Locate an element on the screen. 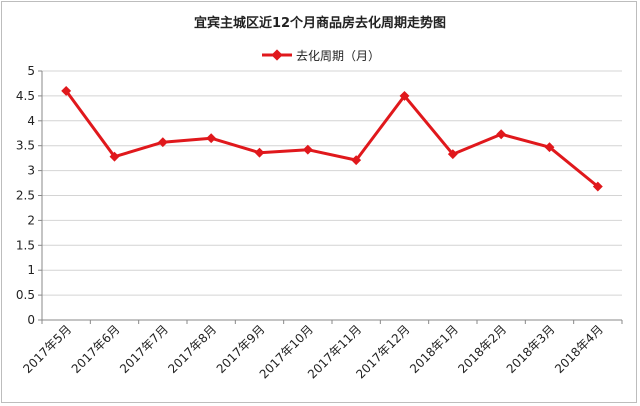 This screenshot has width=640, height=406. y-tick-label: 2.5 is located at coordinates (25, 196).